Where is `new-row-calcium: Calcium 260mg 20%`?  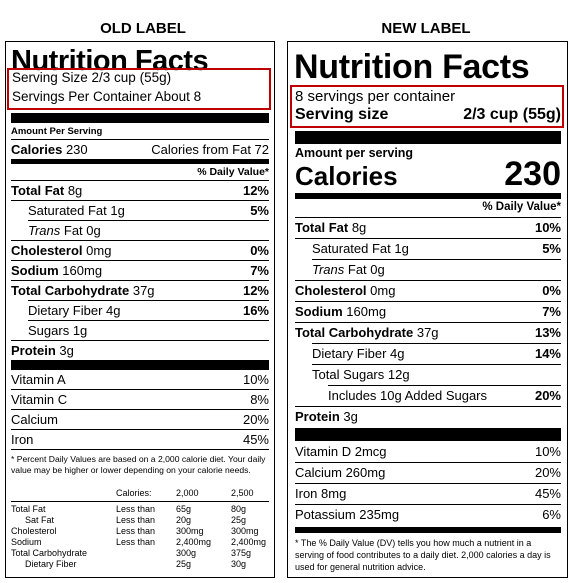
new-row-calcium: Calcium 260mg 20% is located at coordinates (428, 472).